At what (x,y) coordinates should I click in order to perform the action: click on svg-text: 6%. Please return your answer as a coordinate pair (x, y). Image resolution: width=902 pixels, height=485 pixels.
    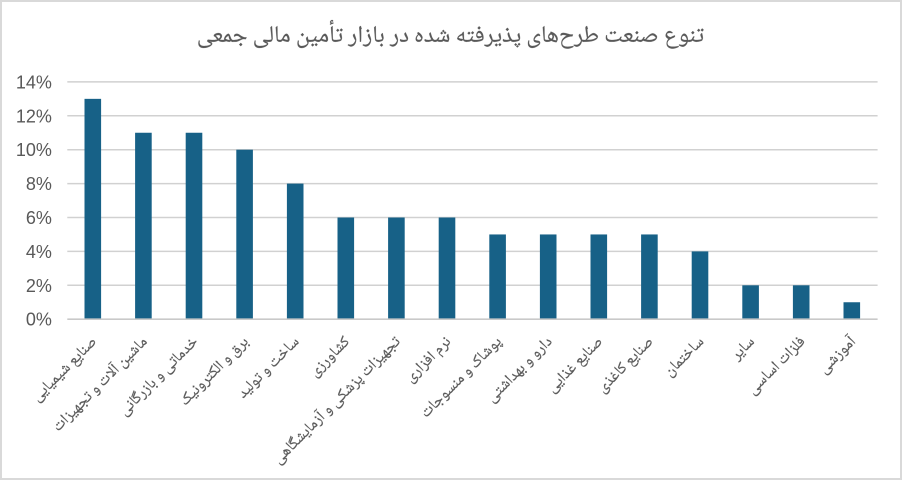
    Looking at the image, I should click on (39, 218).